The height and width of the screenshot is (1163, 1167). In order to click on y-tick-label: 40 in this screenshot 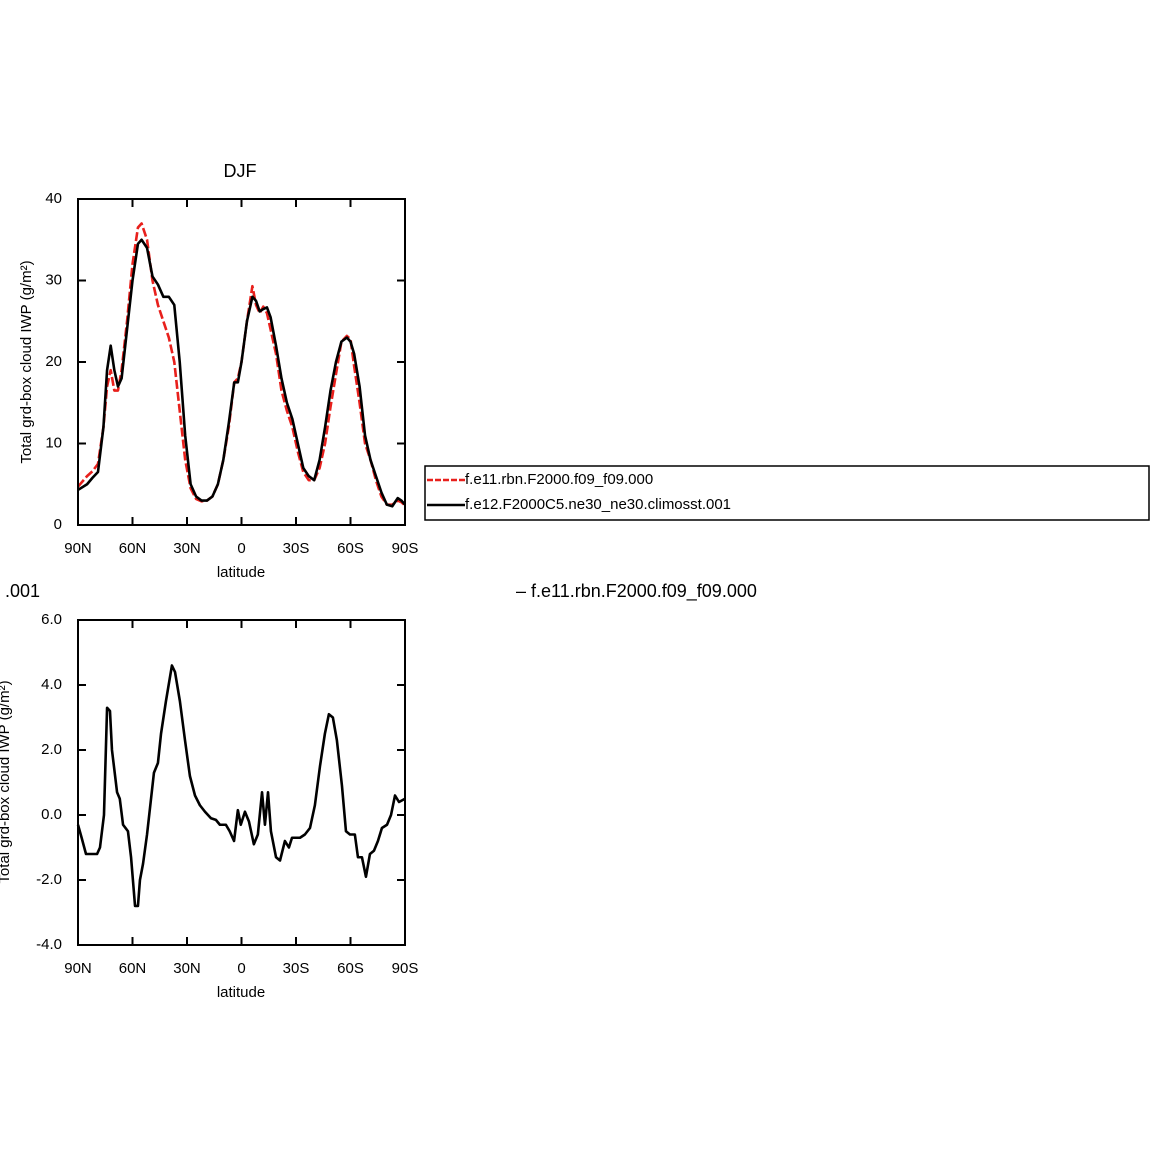, I will do `click(53, 198)`.